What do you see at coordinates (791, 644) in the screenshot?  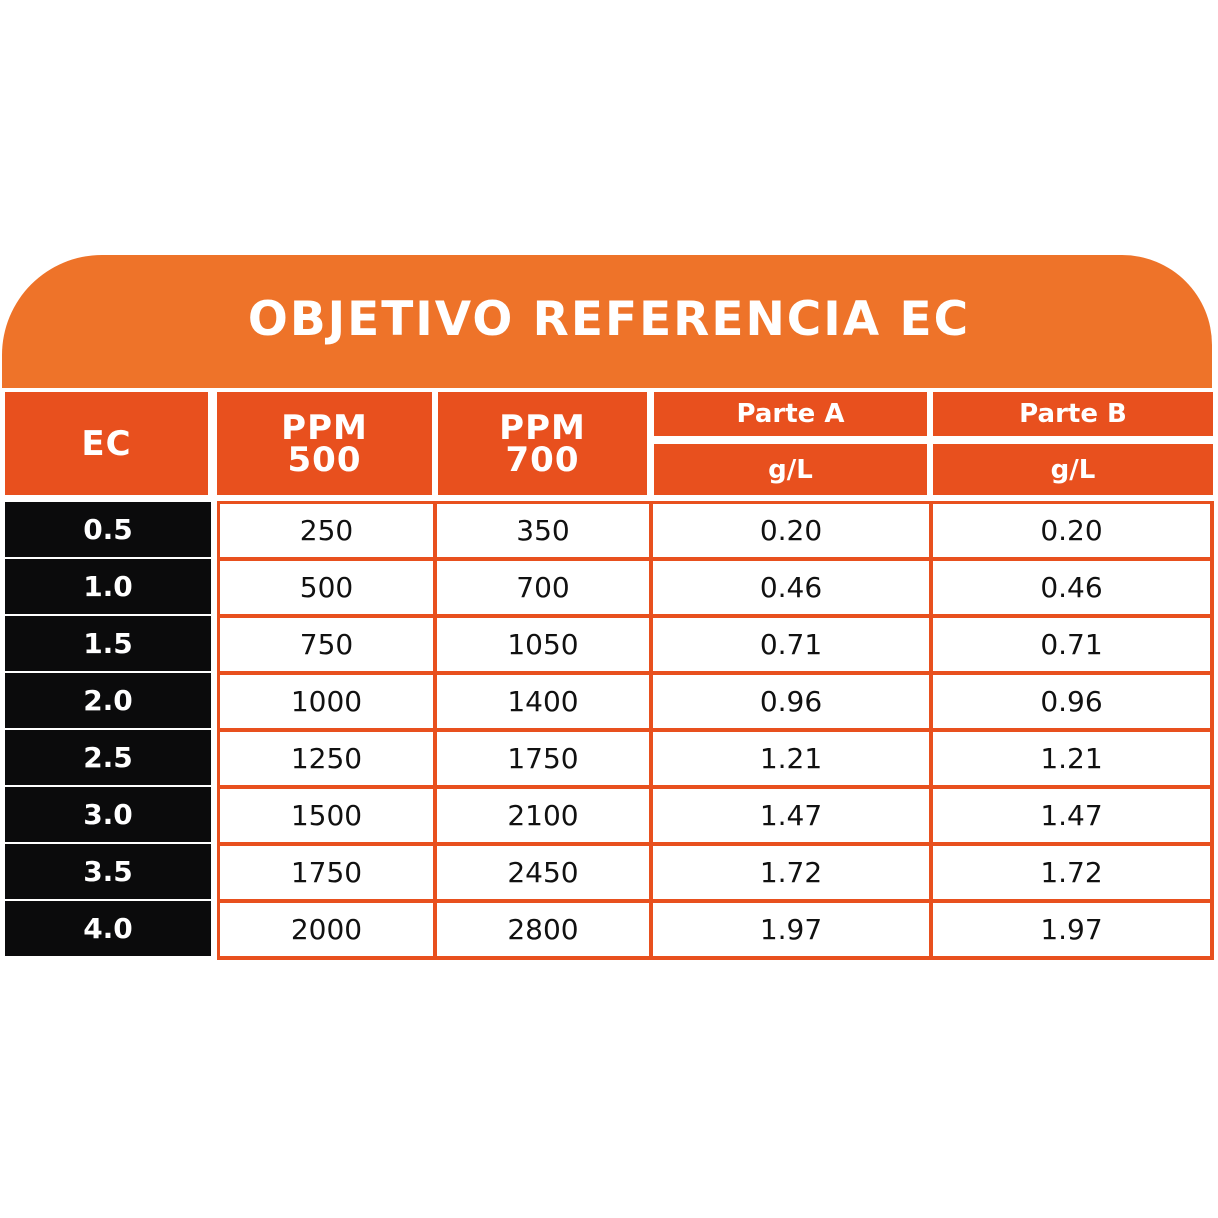 I see `cell-parte-a: 0.71` at bounding box center [791, 644].